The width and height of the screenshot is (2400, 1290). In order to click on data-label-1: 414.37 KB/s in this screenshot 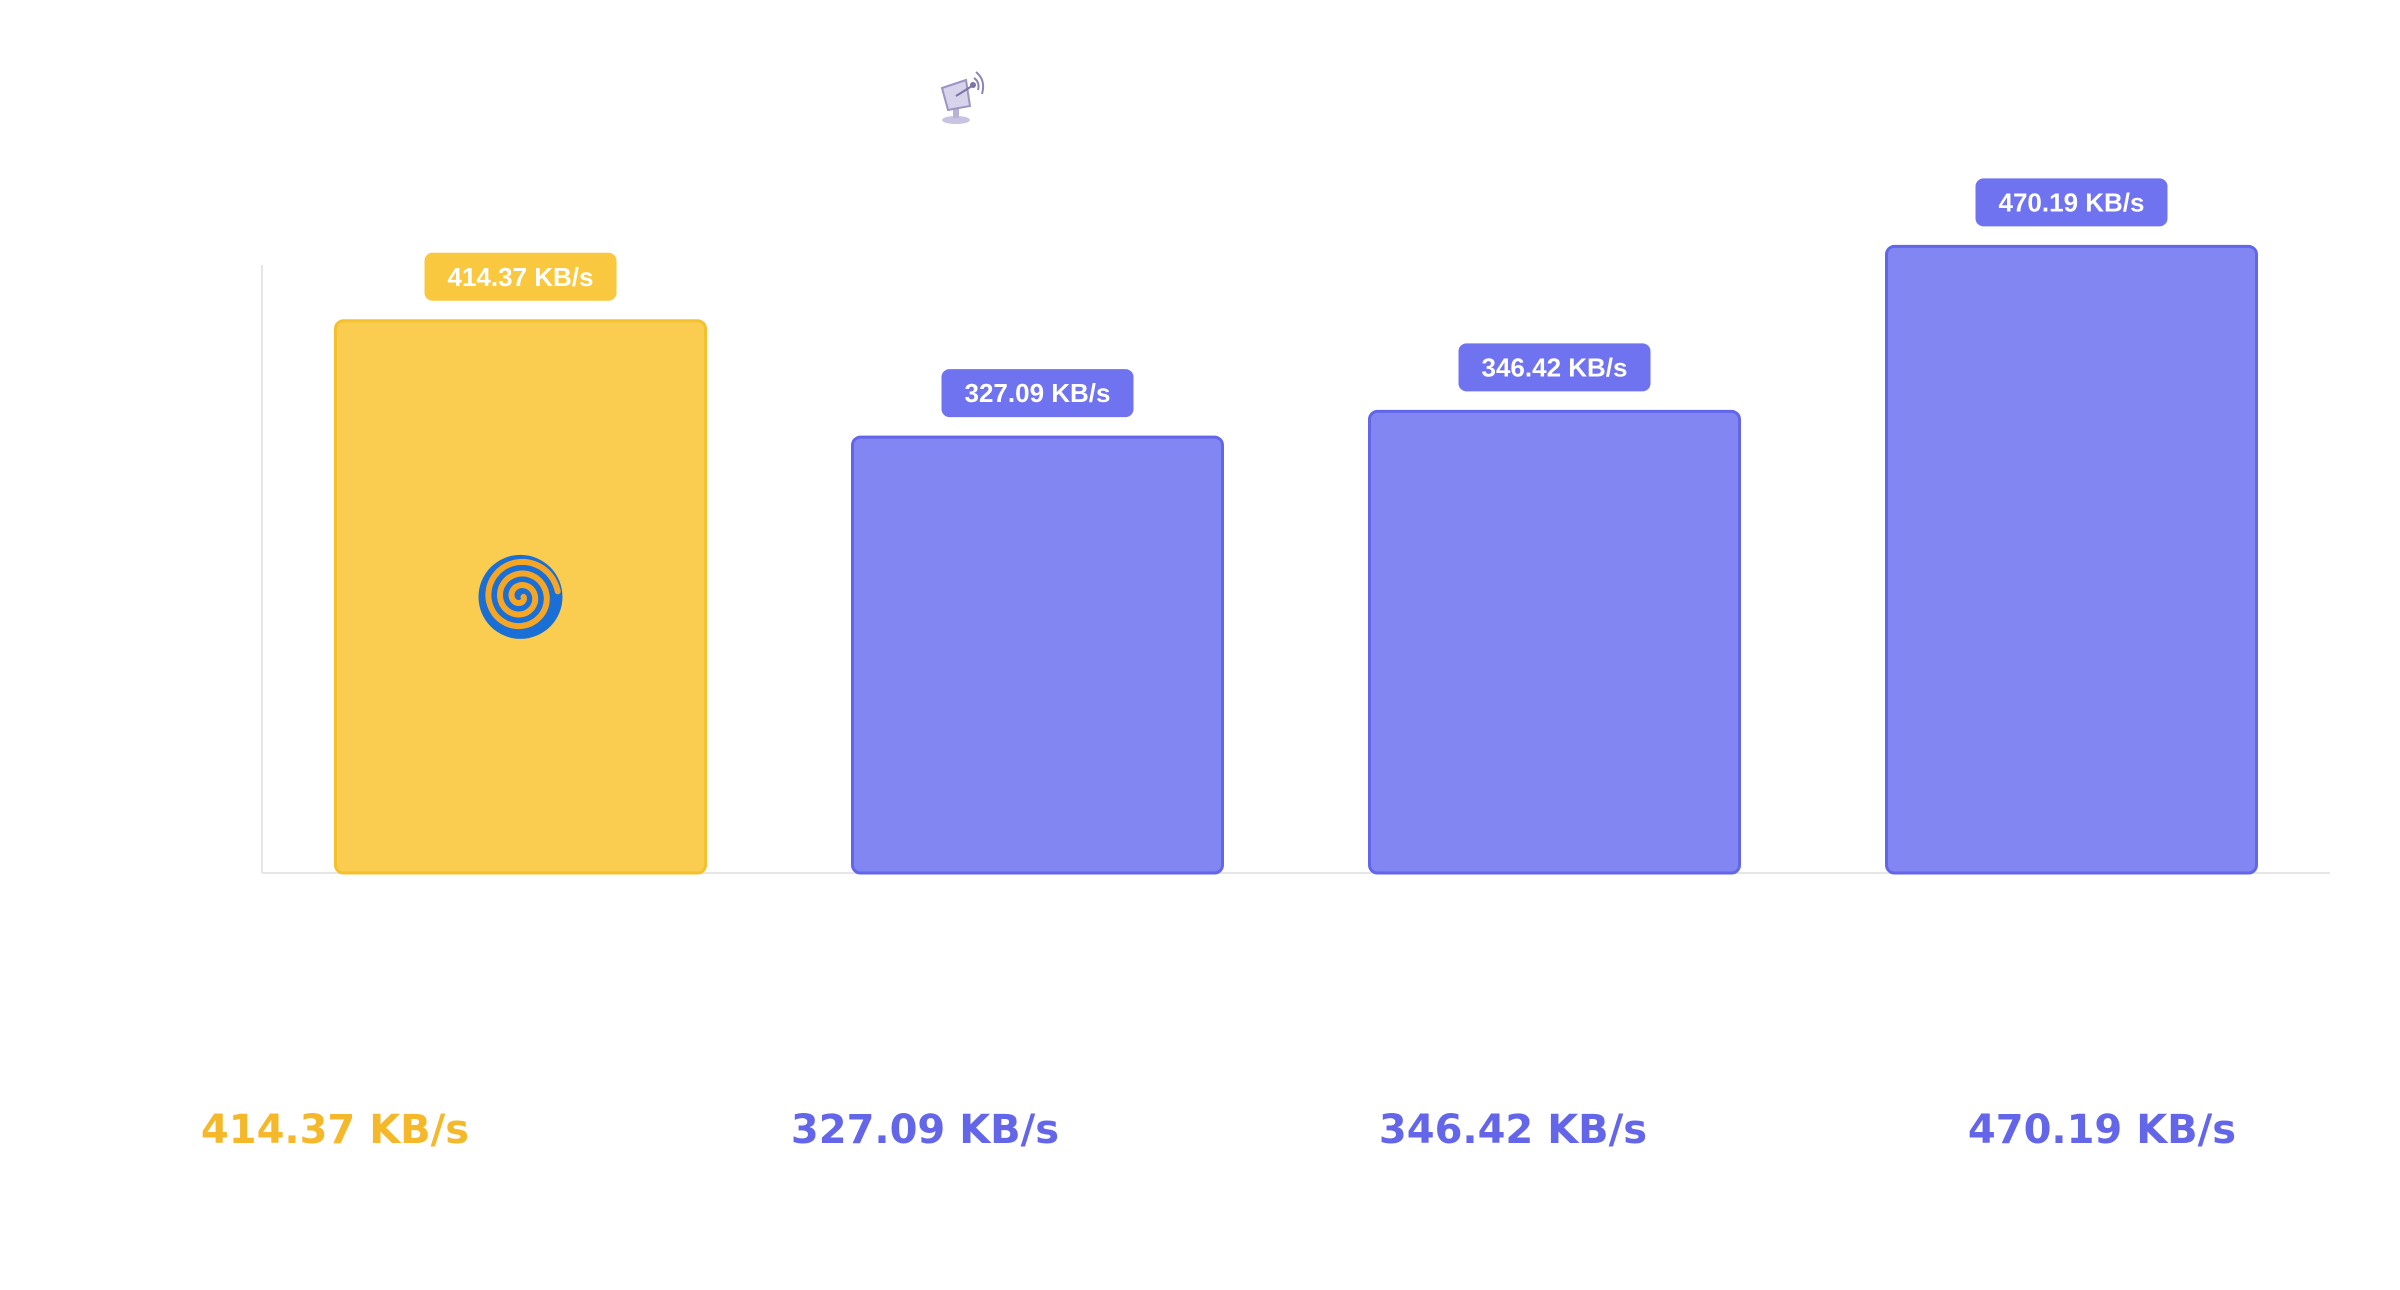, I will do `click(521, 277)`.